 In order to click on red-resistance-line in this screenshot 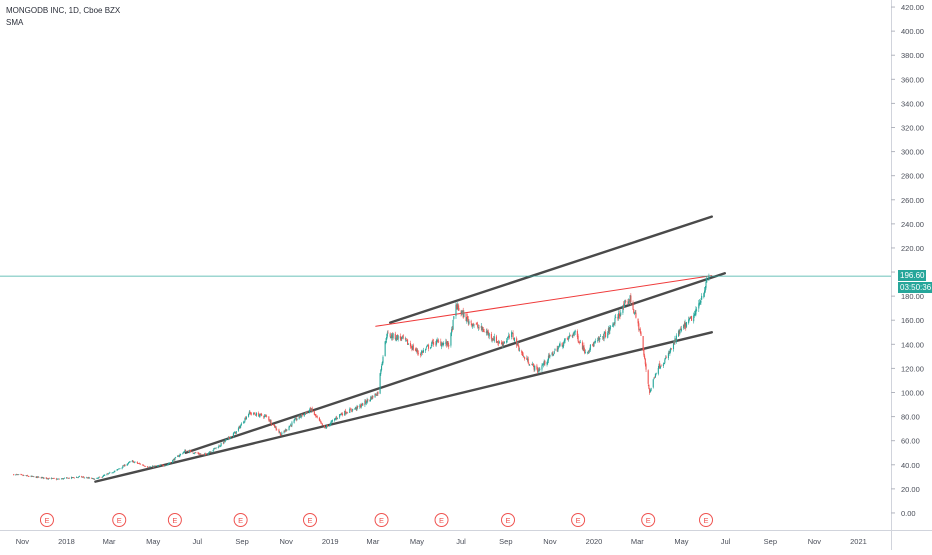, I will do `click(544, 301)`.